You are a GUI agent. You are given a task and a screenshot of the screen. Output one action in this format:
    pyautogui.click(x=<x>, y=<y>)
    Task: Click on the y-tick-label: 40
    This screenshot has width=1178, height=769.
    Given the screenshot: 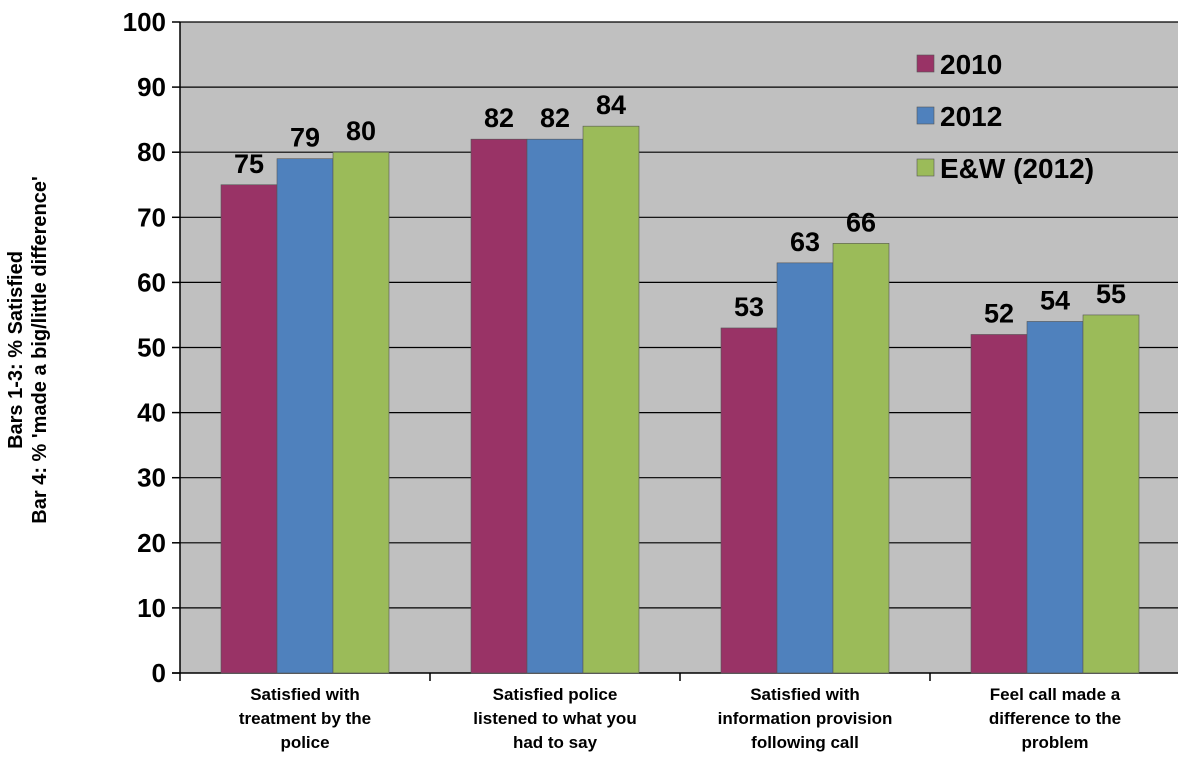 What is the action you would take?
    pyautogui.click(x=151, y=413)
    